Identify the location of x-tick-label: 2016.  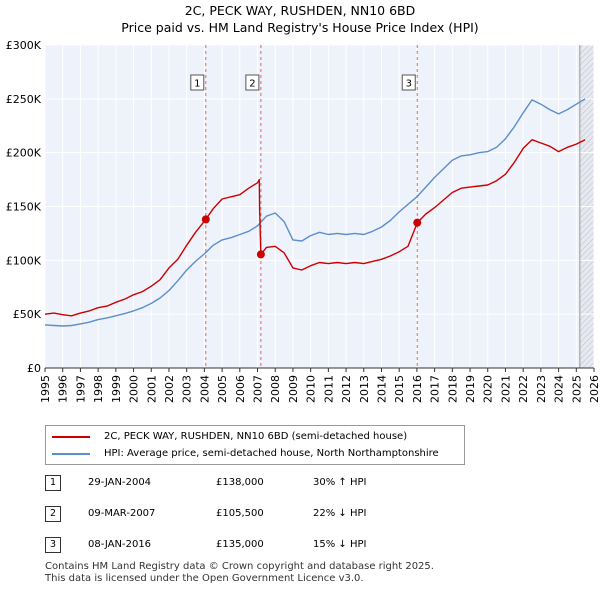
(417, 389).